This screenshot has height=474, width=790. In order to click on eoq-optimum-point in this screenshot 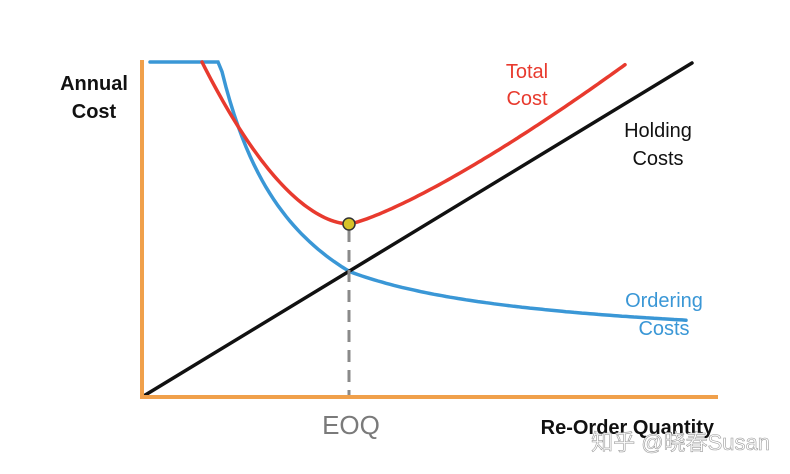, I will do `click(349, 224)`.